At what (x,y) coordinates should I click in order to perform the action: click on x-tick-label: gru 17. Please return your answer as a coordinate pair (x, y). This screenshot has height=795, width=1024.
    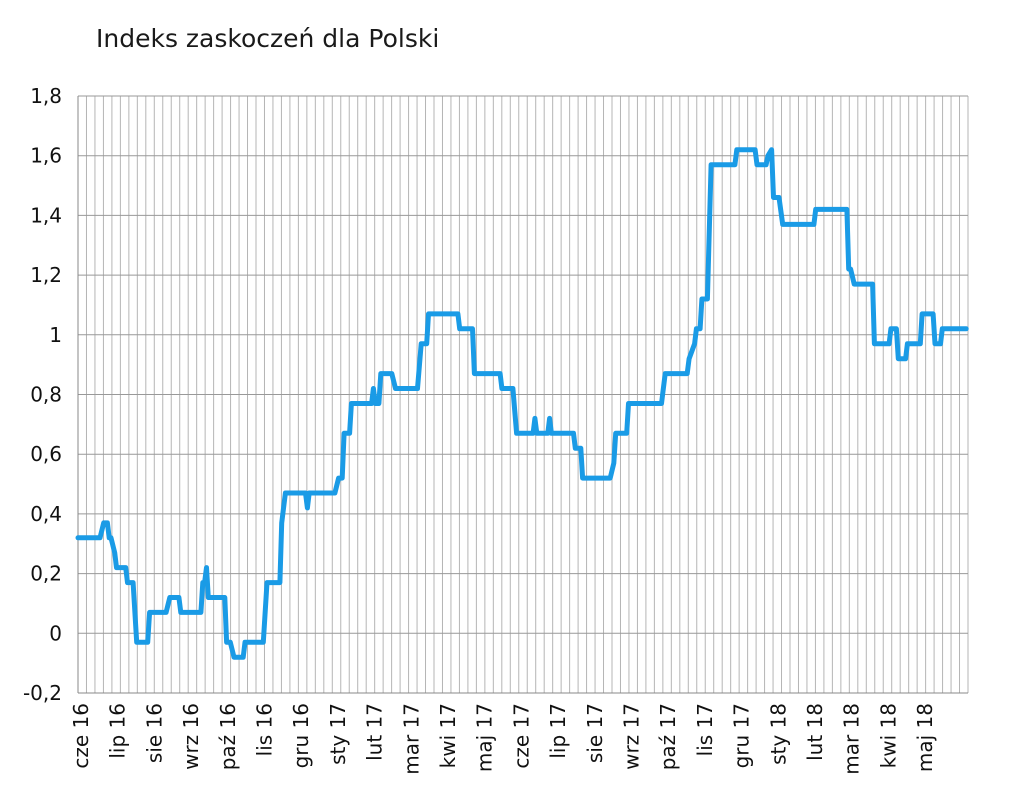
    Looking at the image, I should click on (742, 735).